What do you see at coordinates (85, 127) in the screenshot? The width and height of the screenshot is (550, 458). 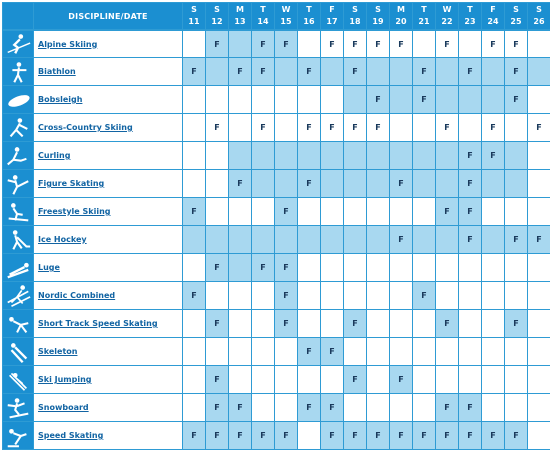 I see `discipline-link: Cross-Country Skiing` at bounding box center [85, 127].